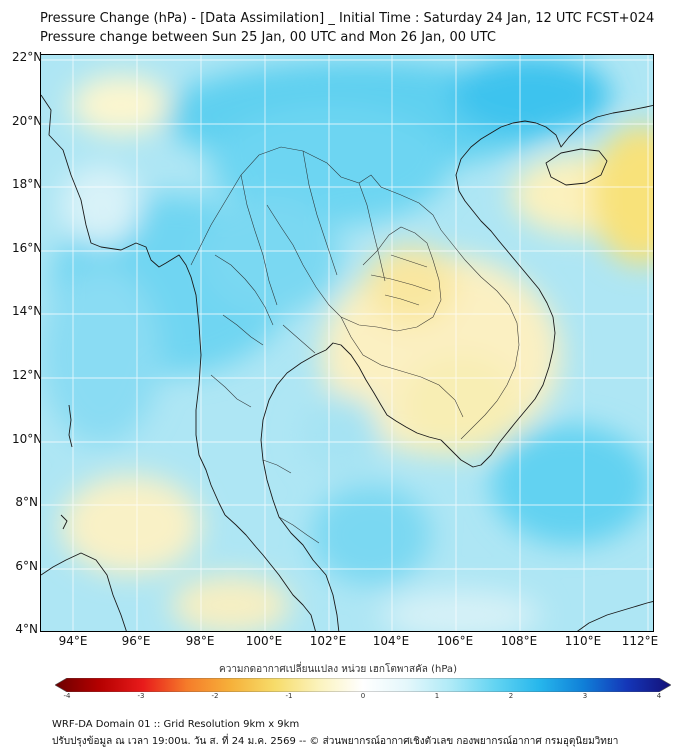 This screenshot has width=676, height=756. What do you see at coordinates (363, 696) in the screenshot?
I see `colorbar-tick-label: 0` at bounding box center [363, 696].